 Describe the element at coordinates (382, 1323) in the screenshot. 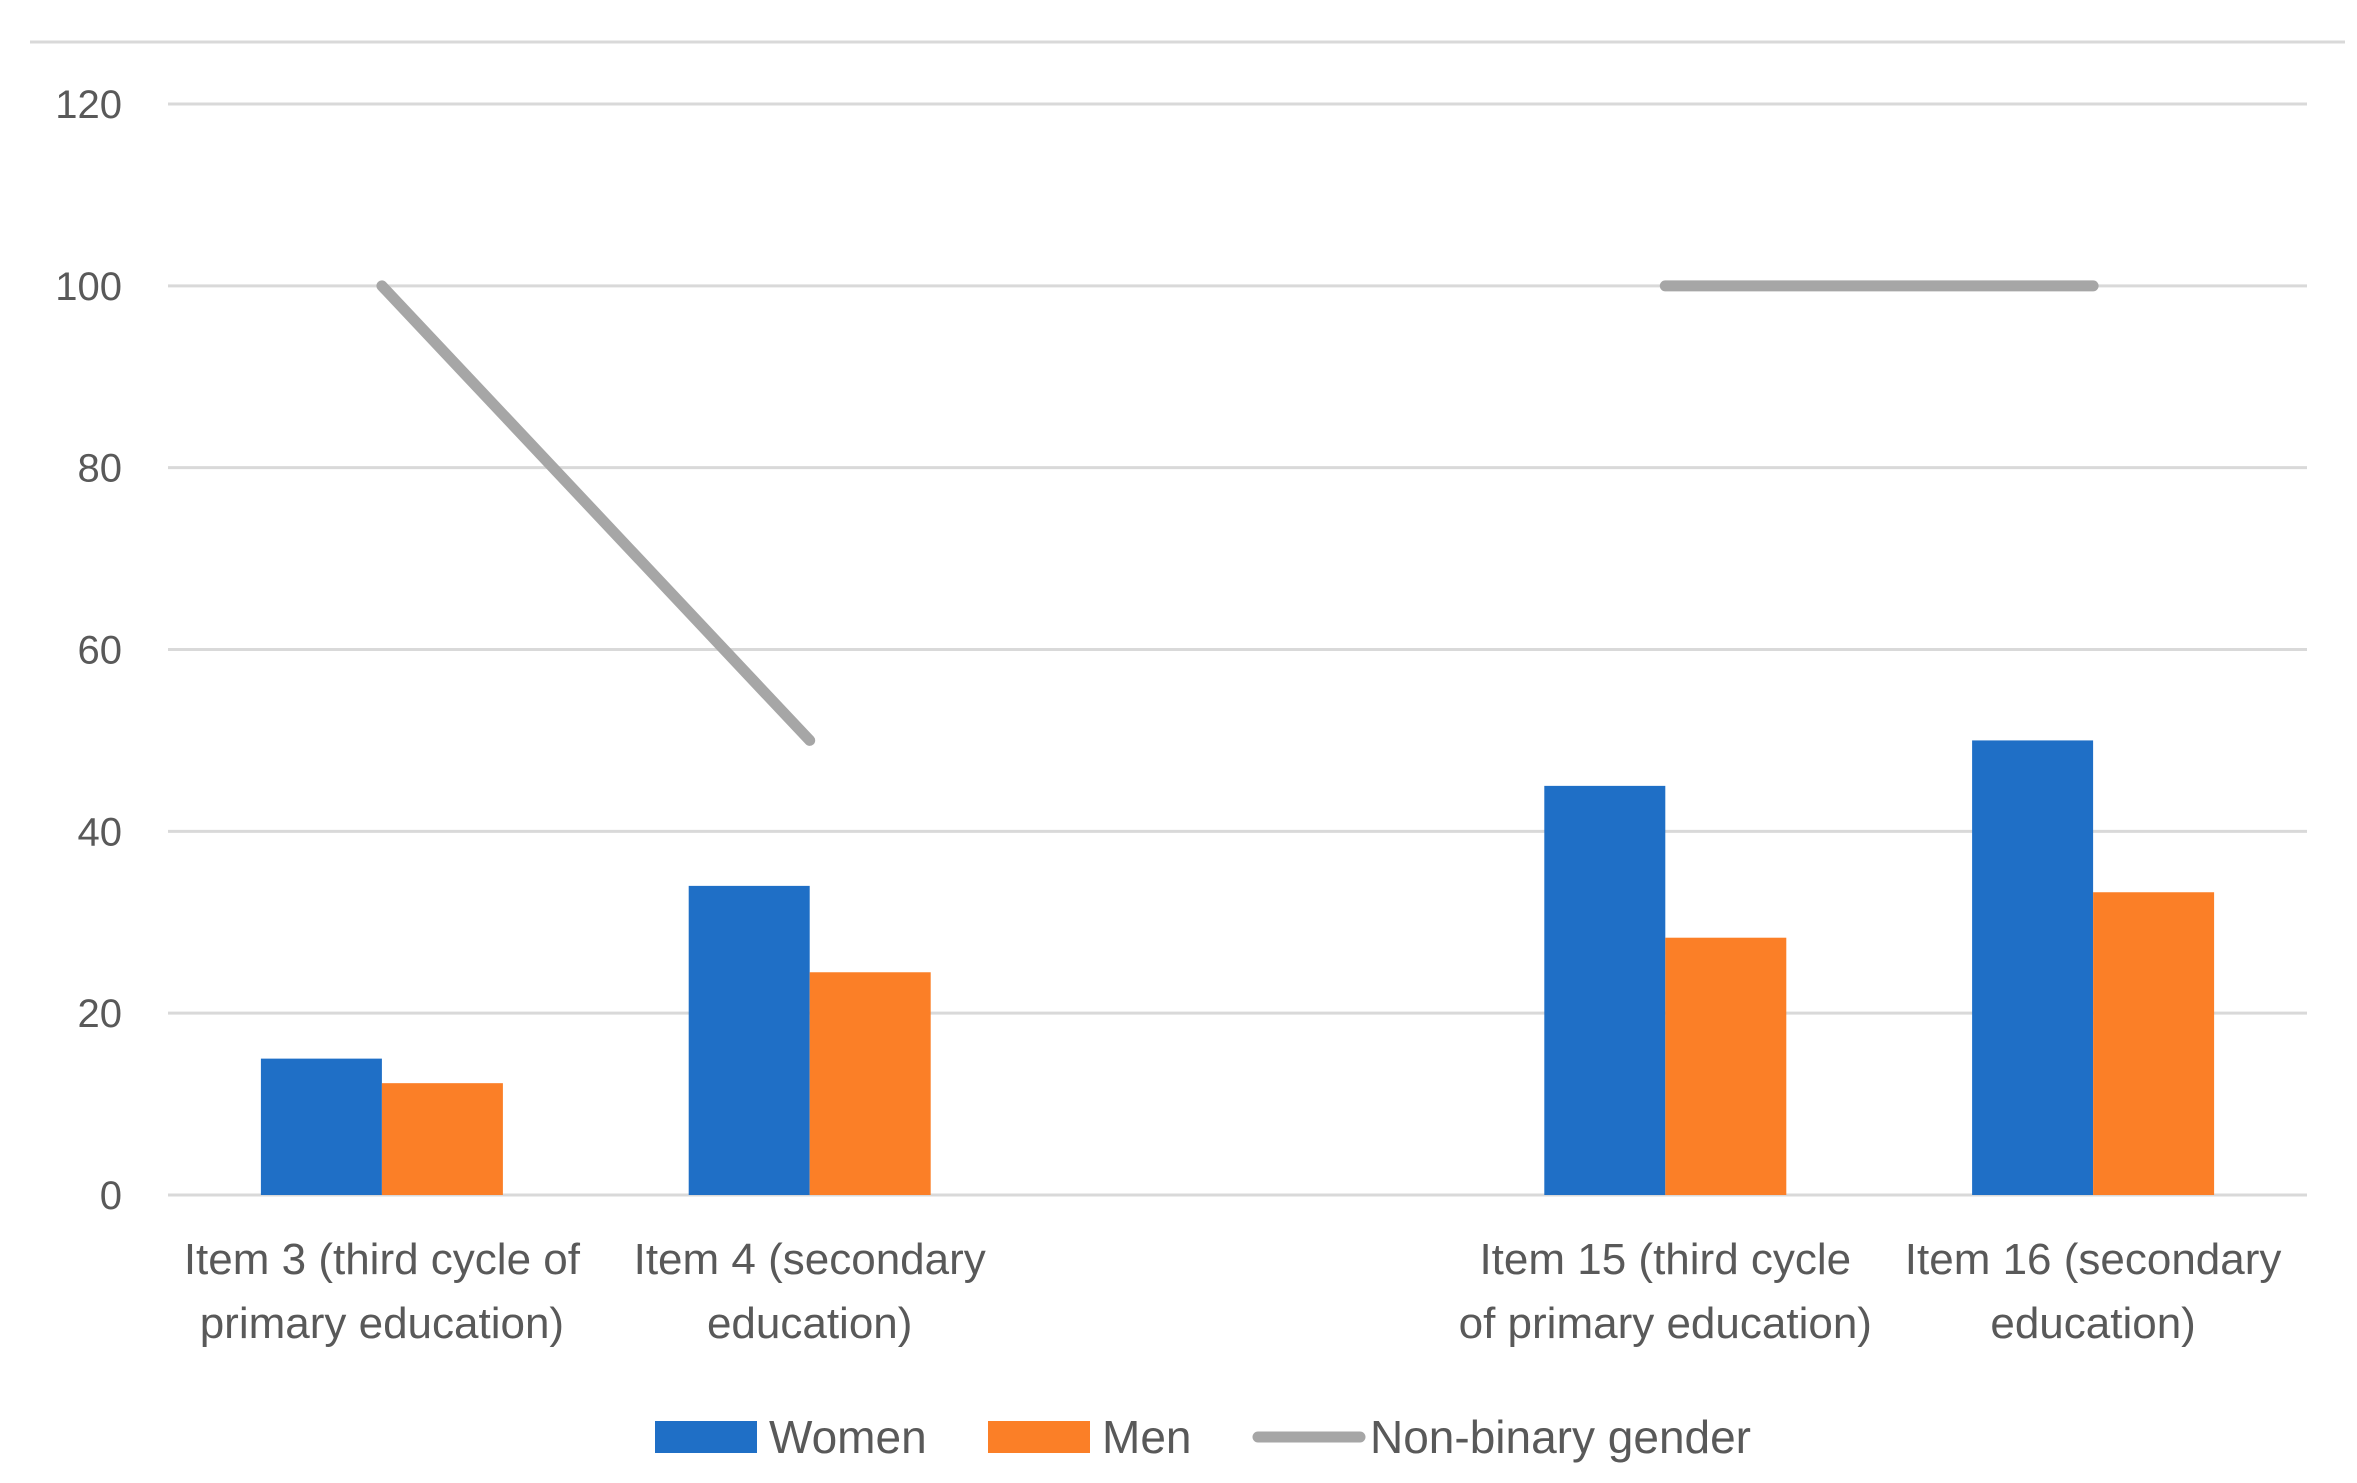

I see `x-tick-label: primary education)` at that location.